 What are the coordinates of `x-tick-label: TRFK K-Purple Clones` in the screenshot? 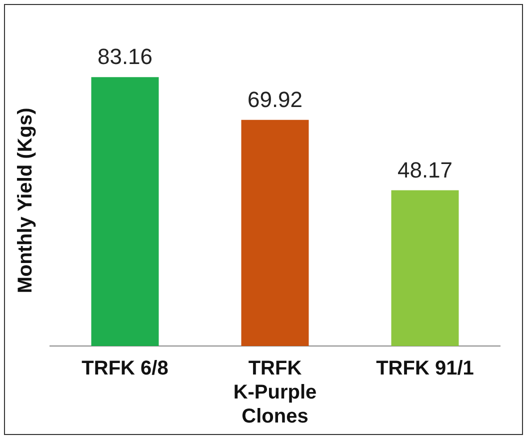 It's located at (275, 393).